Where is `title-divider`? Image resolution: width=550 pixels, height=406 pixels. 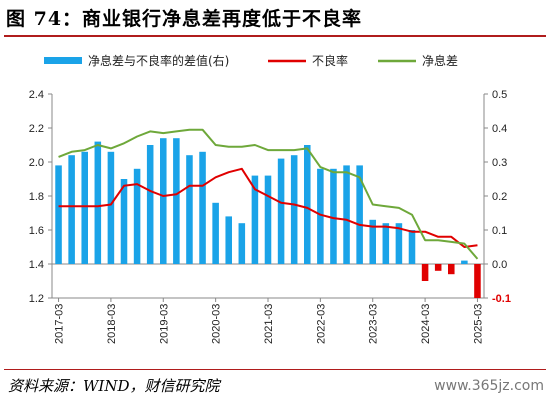 title-divider is located at coordinates (275, 36).